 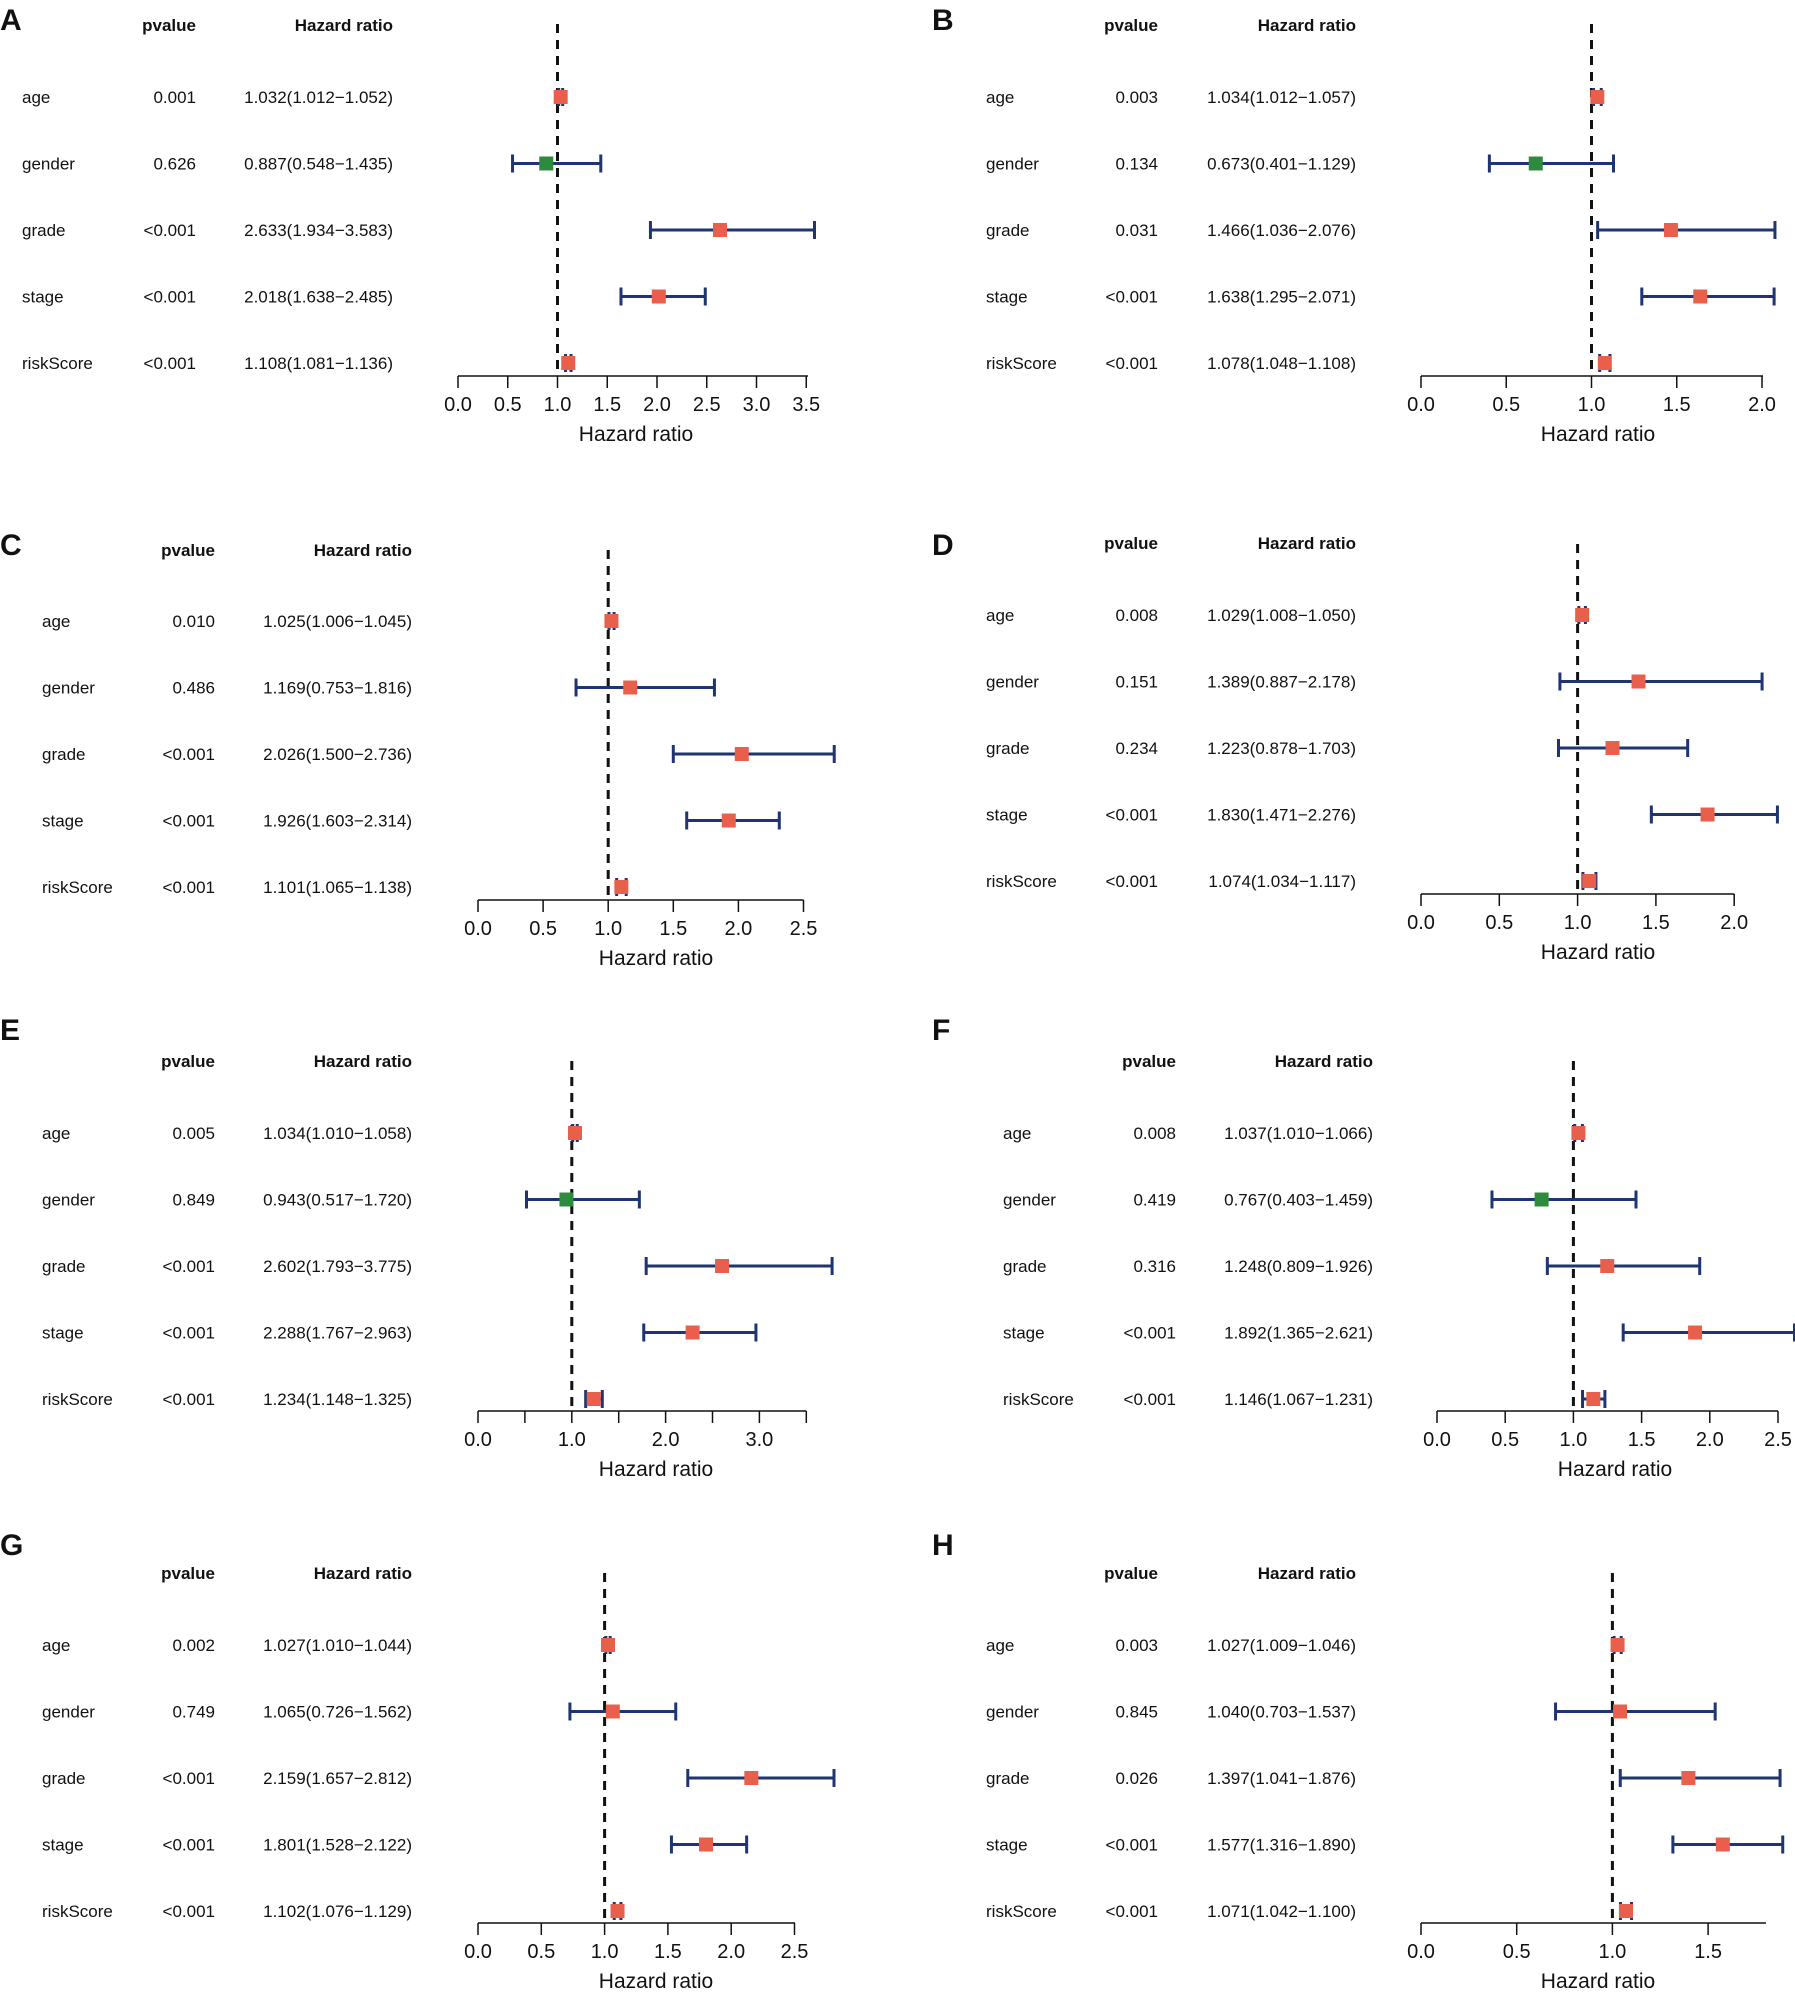 I want to click on row-hazard-ratio: 1.071(1.042−1.100), so click(x=1281, y=1911).